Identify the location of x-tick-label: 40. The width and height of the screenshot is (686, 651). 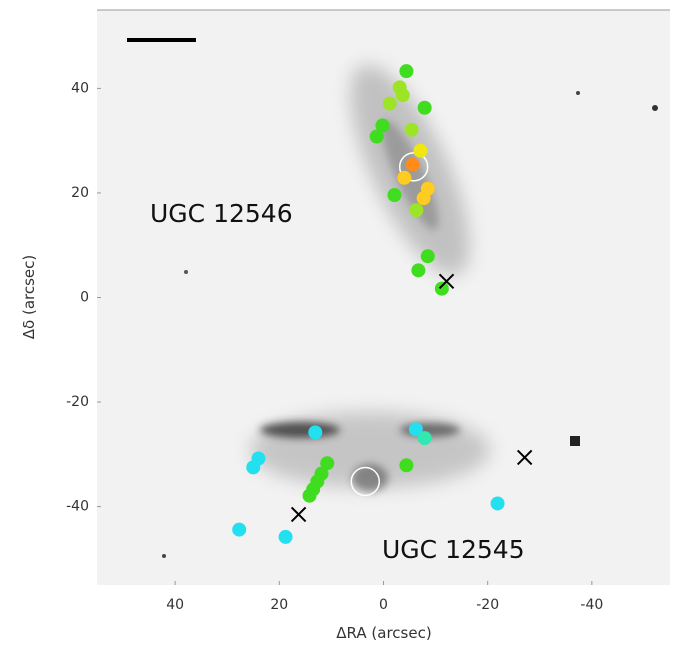
(175, 605).